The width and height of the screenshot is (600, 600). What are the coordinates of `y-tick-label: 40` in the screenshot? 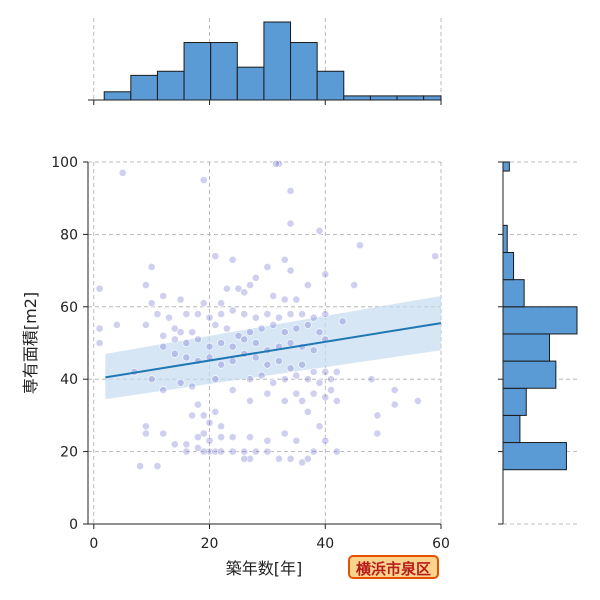 It's located at (69, 380).